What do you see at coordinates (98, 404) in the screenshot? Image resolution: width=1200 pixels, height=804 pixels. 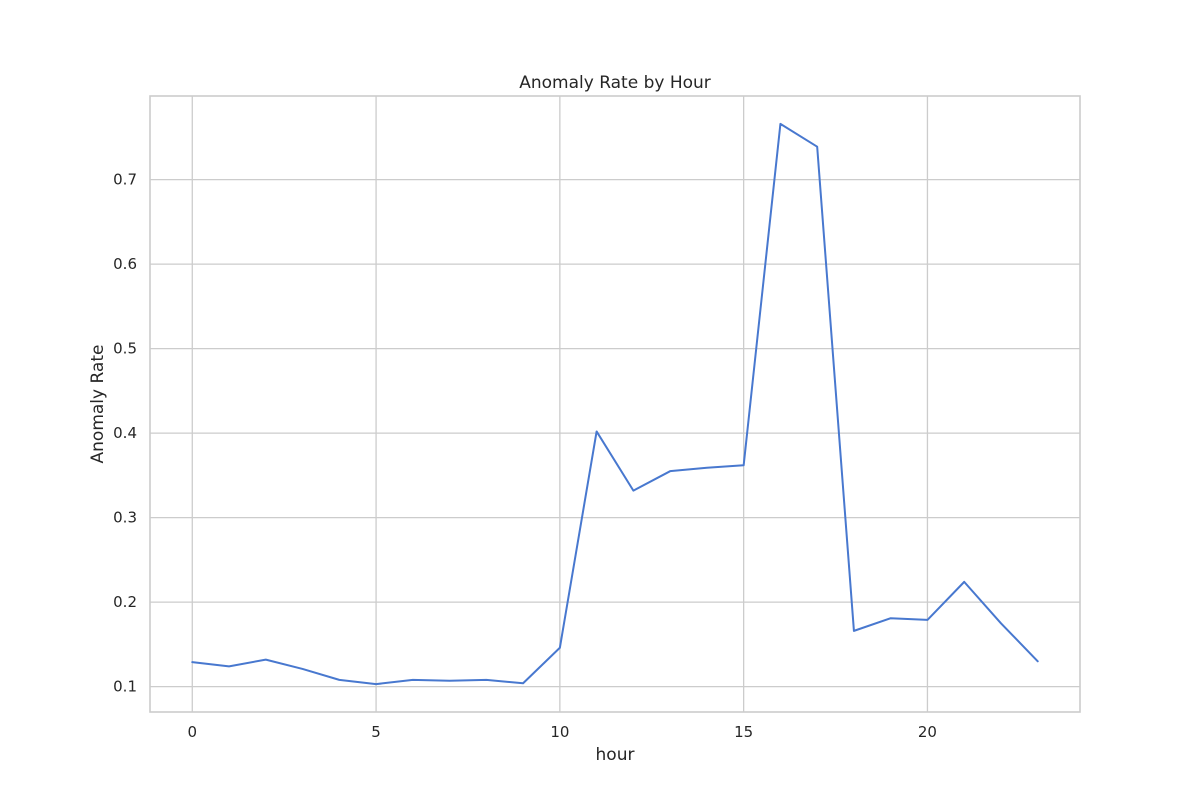 I see `y-axis-label: Anomaly Rate` at bounding box center [98, 404].